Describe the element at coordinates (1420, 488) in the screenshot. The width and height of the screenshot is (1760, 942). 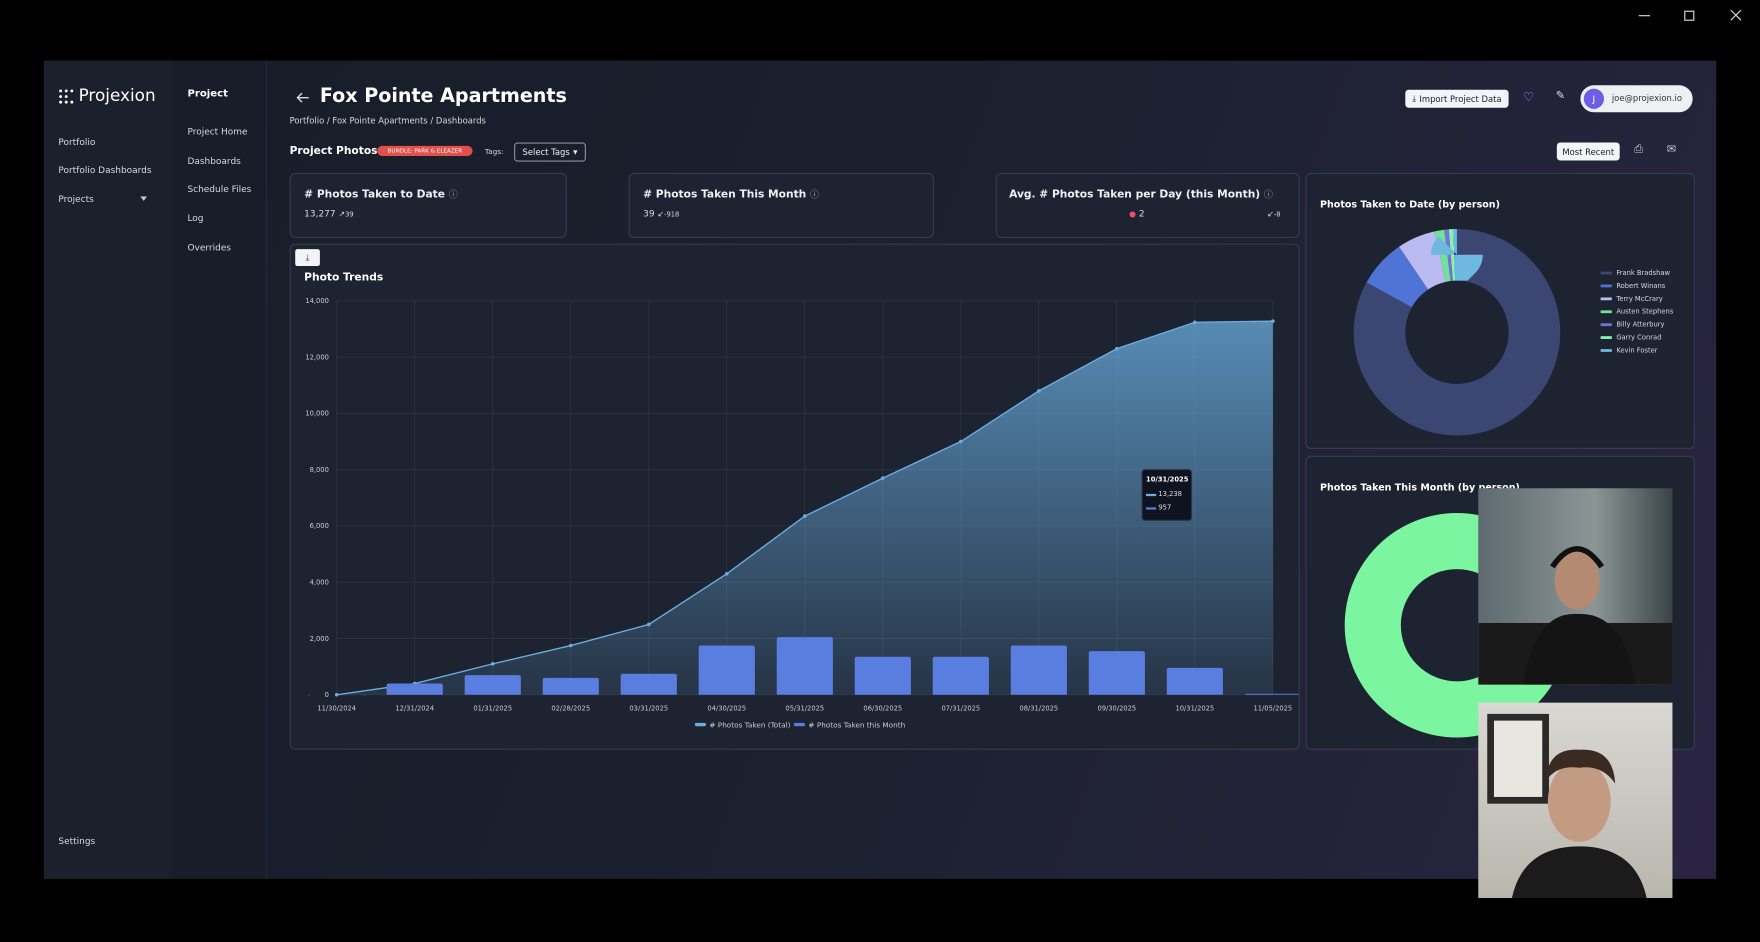
I see `chart-title: Photos Taken This Month (by person)` at that location.